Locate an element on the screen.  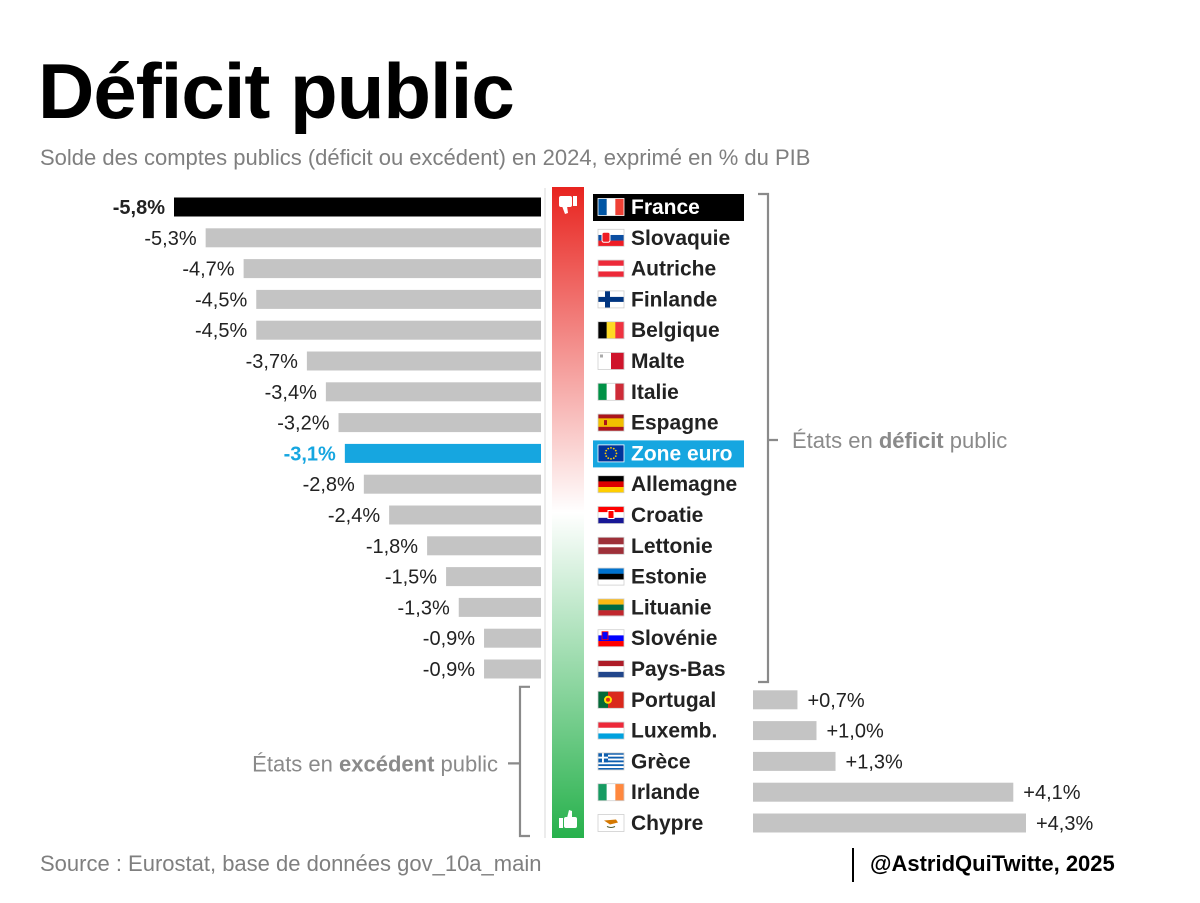
country-label-chypre: Chypre is located at coordinates (667, 823).